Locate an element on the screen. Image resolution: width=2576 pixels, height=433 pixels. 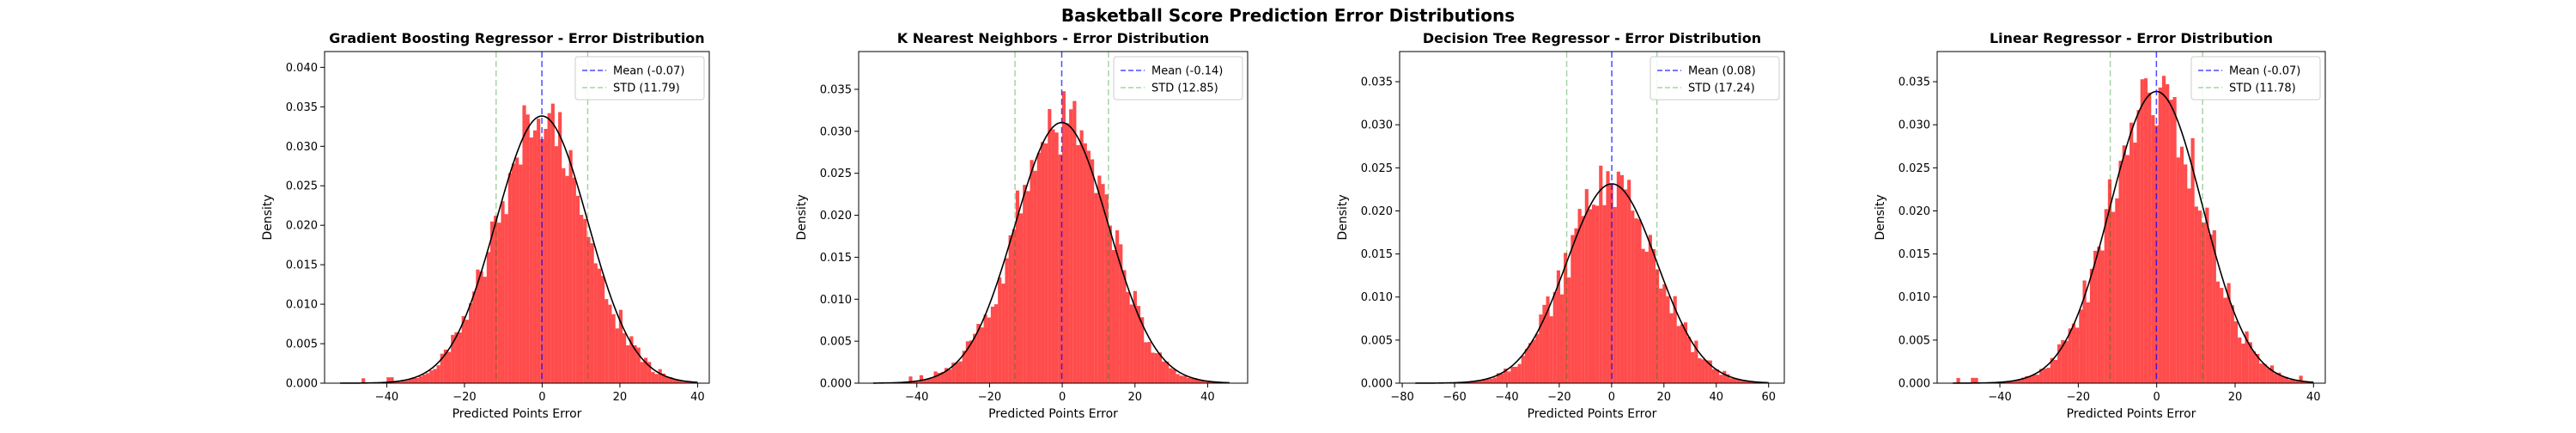
legend-std-label: STD (12.85) is located at coordinates (1184, 88).